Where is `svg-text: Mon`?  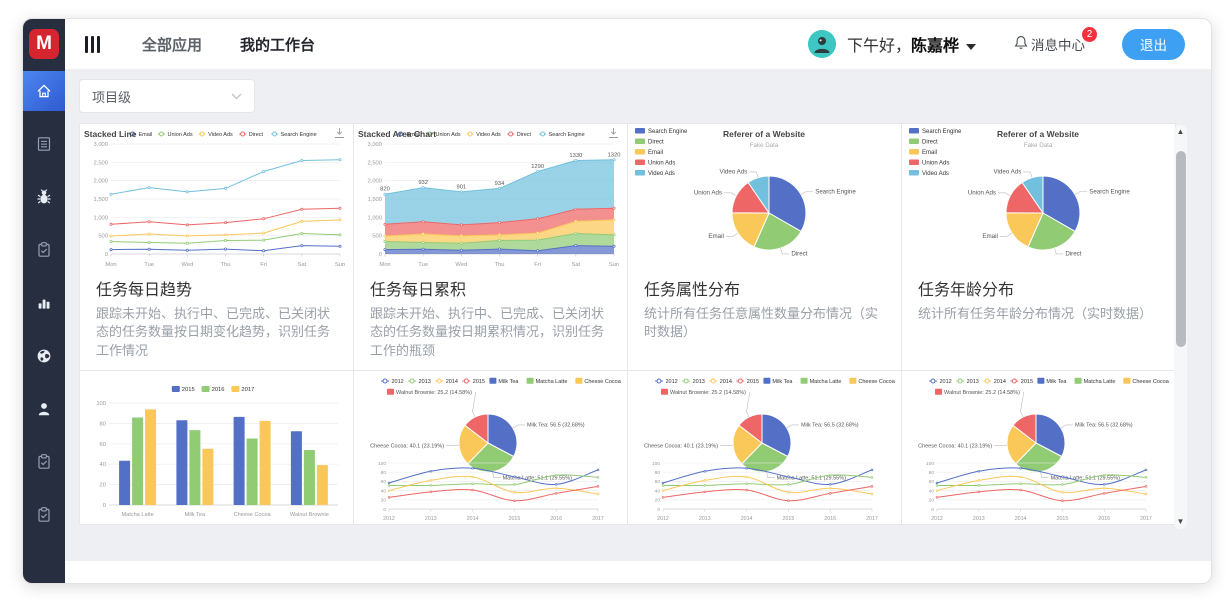 svg-text: Mon is located at coordinates (384, 265).